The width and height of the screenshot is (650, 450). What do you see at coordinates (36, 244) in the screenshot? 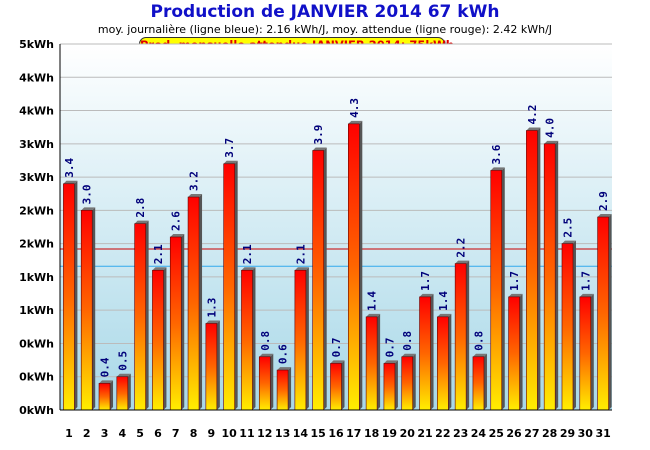
I see `y-tick-label: 2kWh` at bounding box center [36, 244].